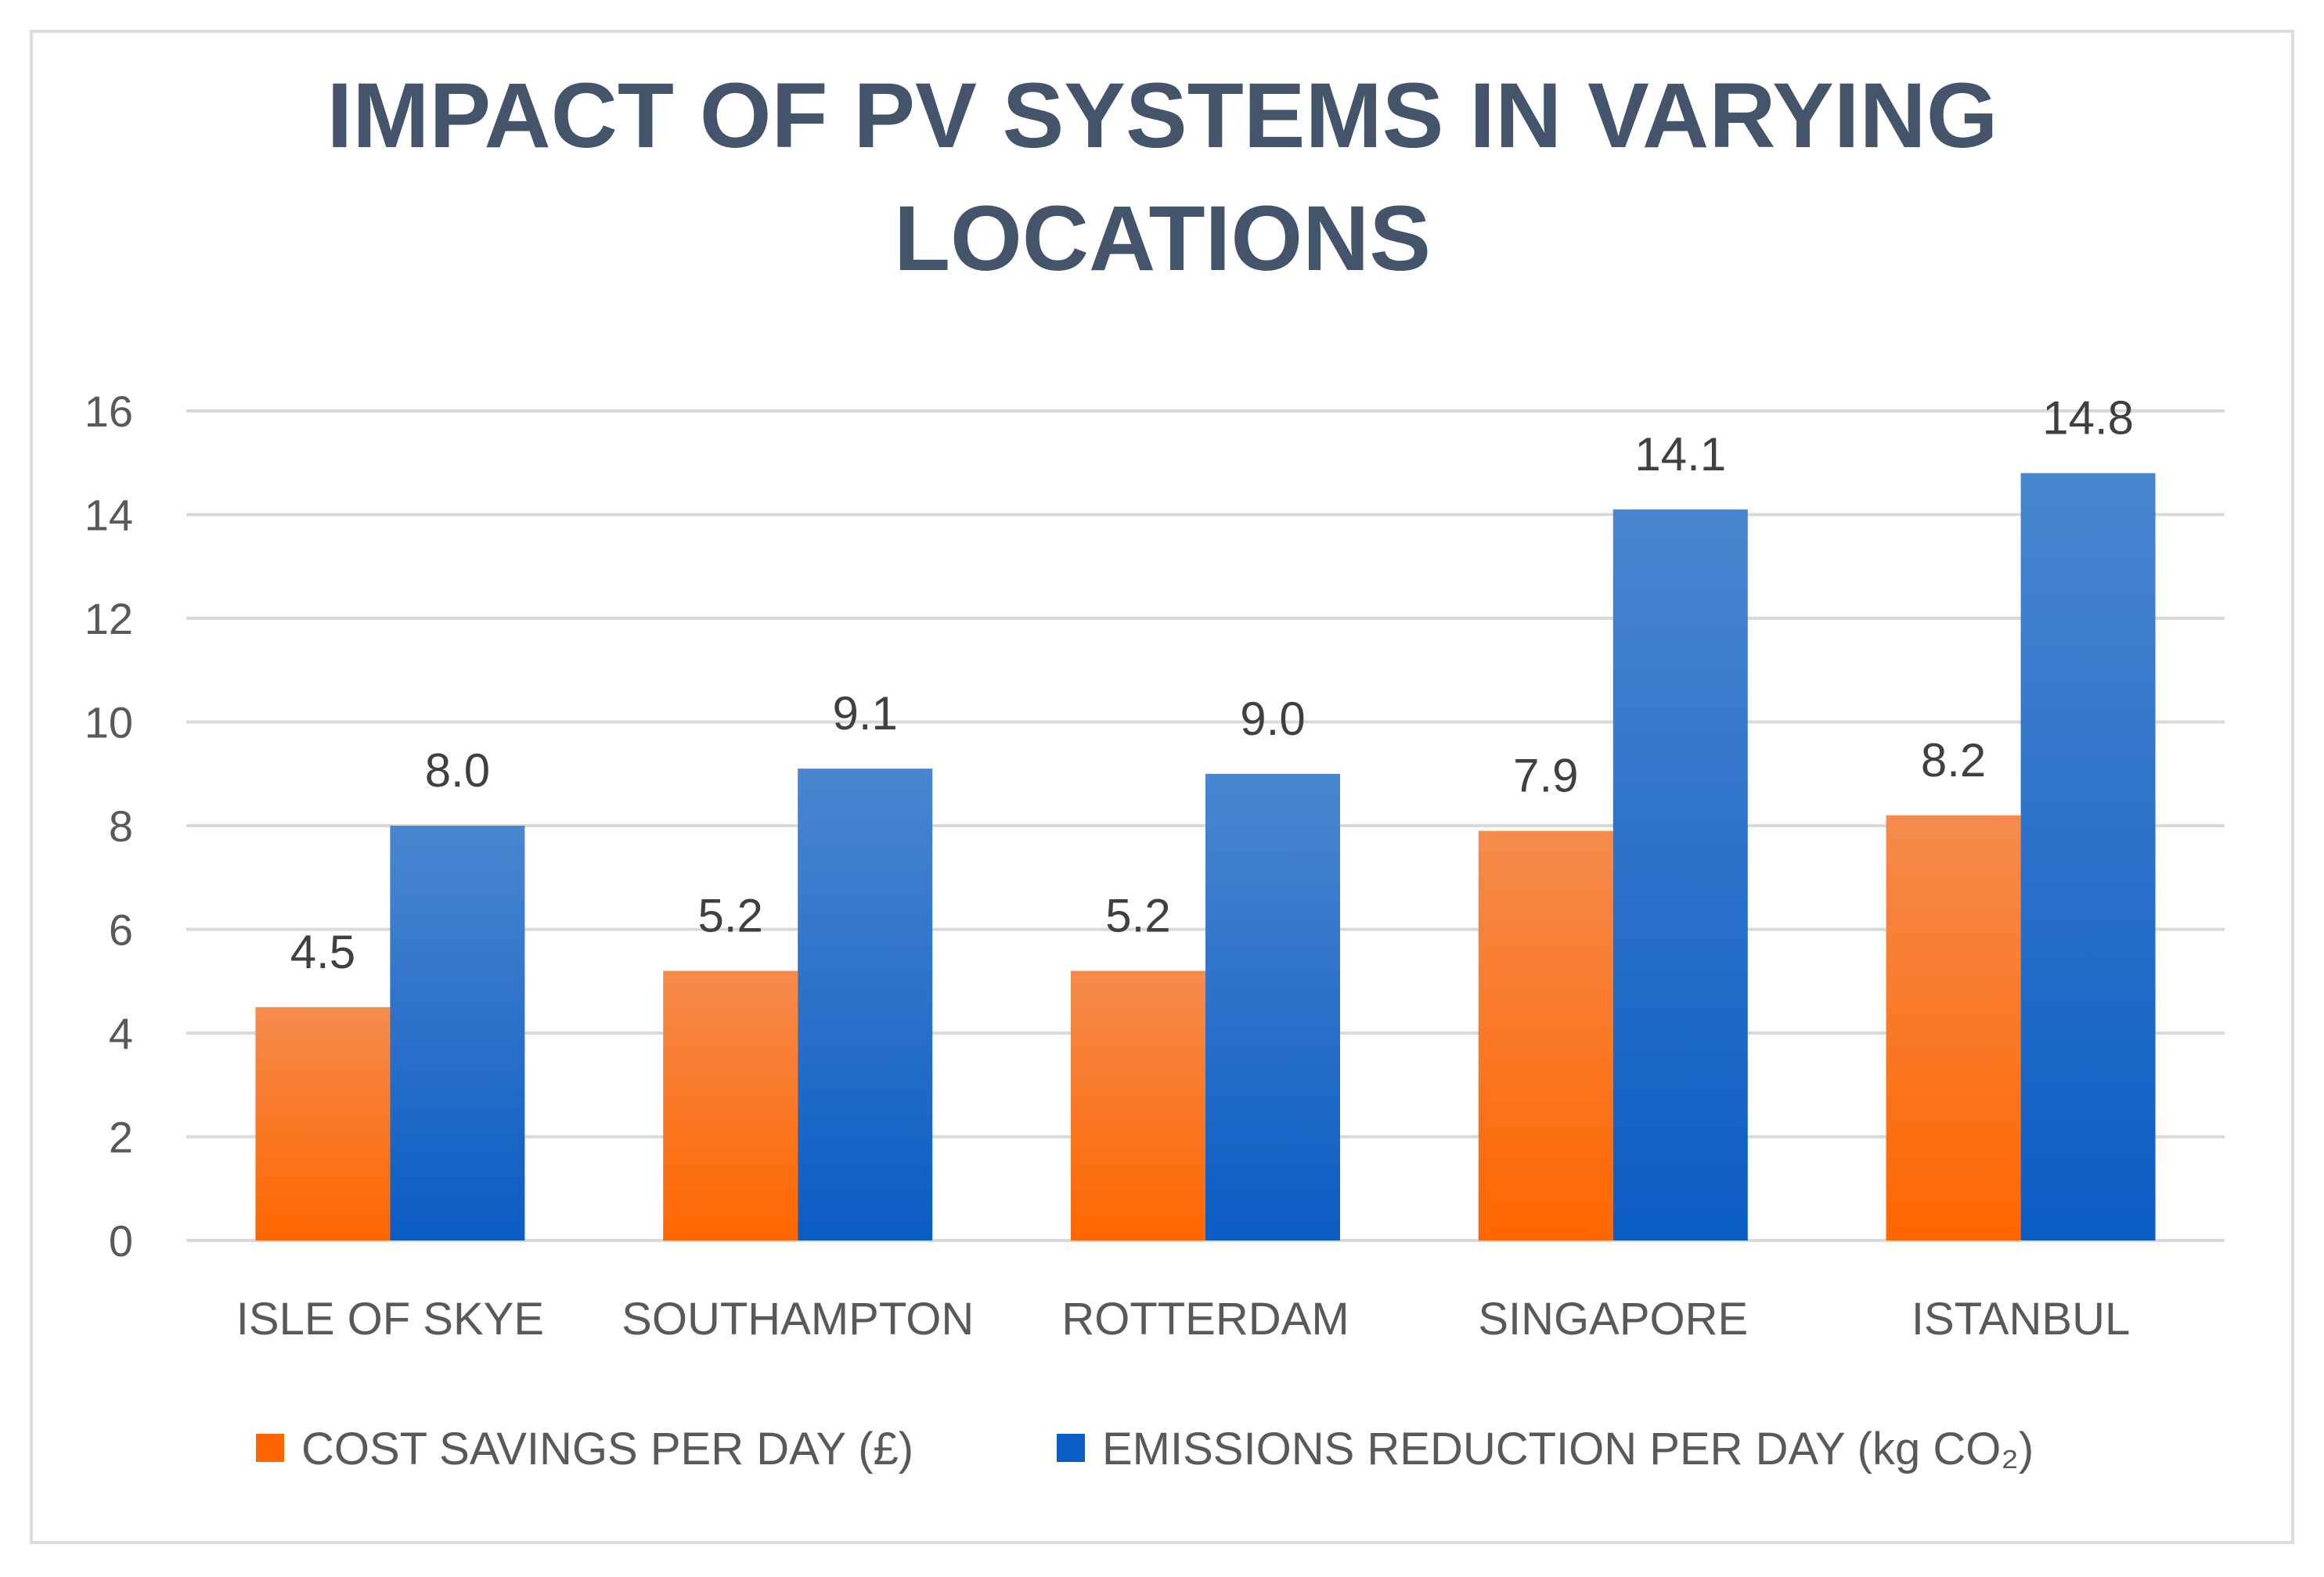  I want to click on y-tick-label: 10, so click(109, 722).